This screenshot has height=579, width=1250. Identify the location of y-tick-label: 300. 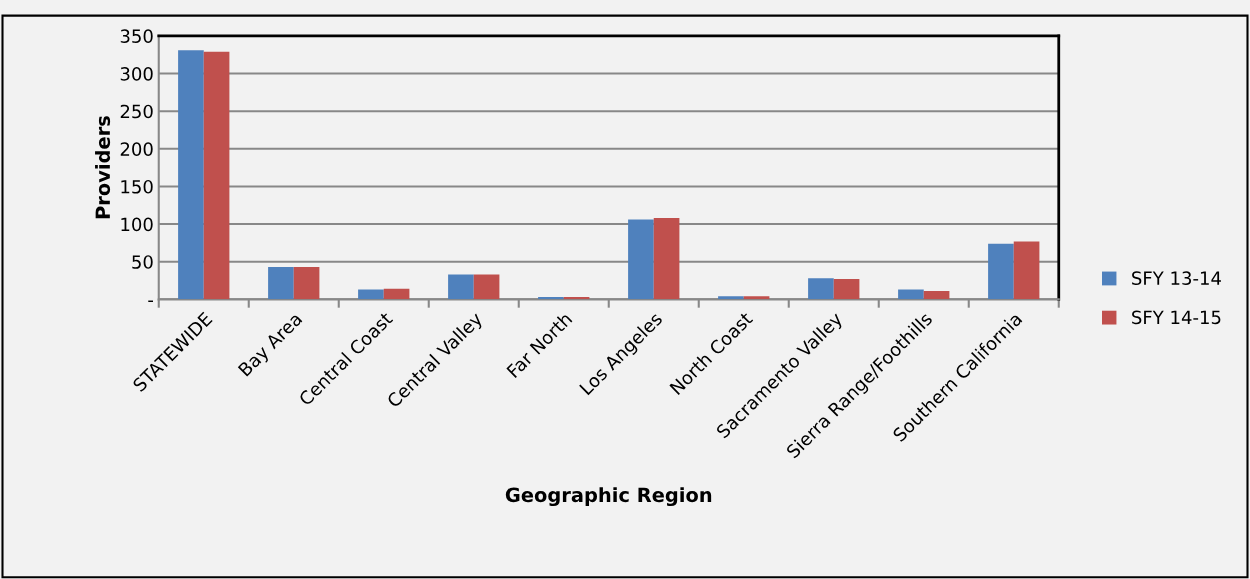
(136, 73).